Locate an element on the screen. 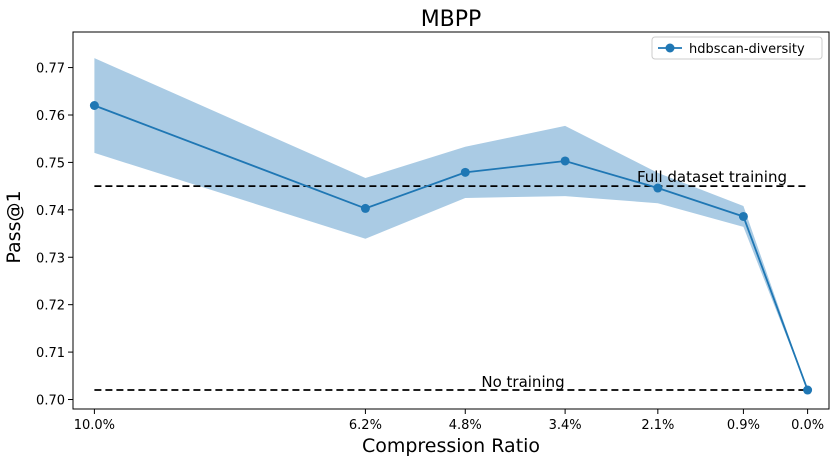  y-tick-label: 0.76 is located at coordinates (50, 116).